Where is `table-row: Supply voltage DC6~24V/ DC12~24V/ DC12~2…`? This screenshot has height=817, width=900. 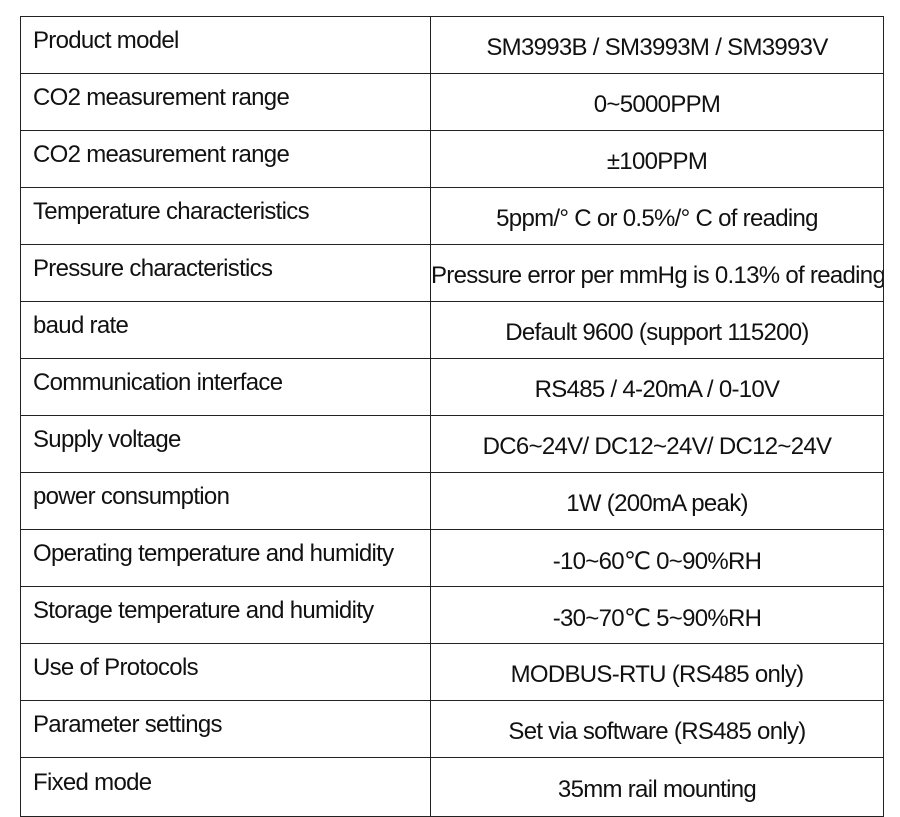
table-row: Supply voltage DC6~24V/ DC12~24V/ DC12~2… is located at coordinates (452, 444).